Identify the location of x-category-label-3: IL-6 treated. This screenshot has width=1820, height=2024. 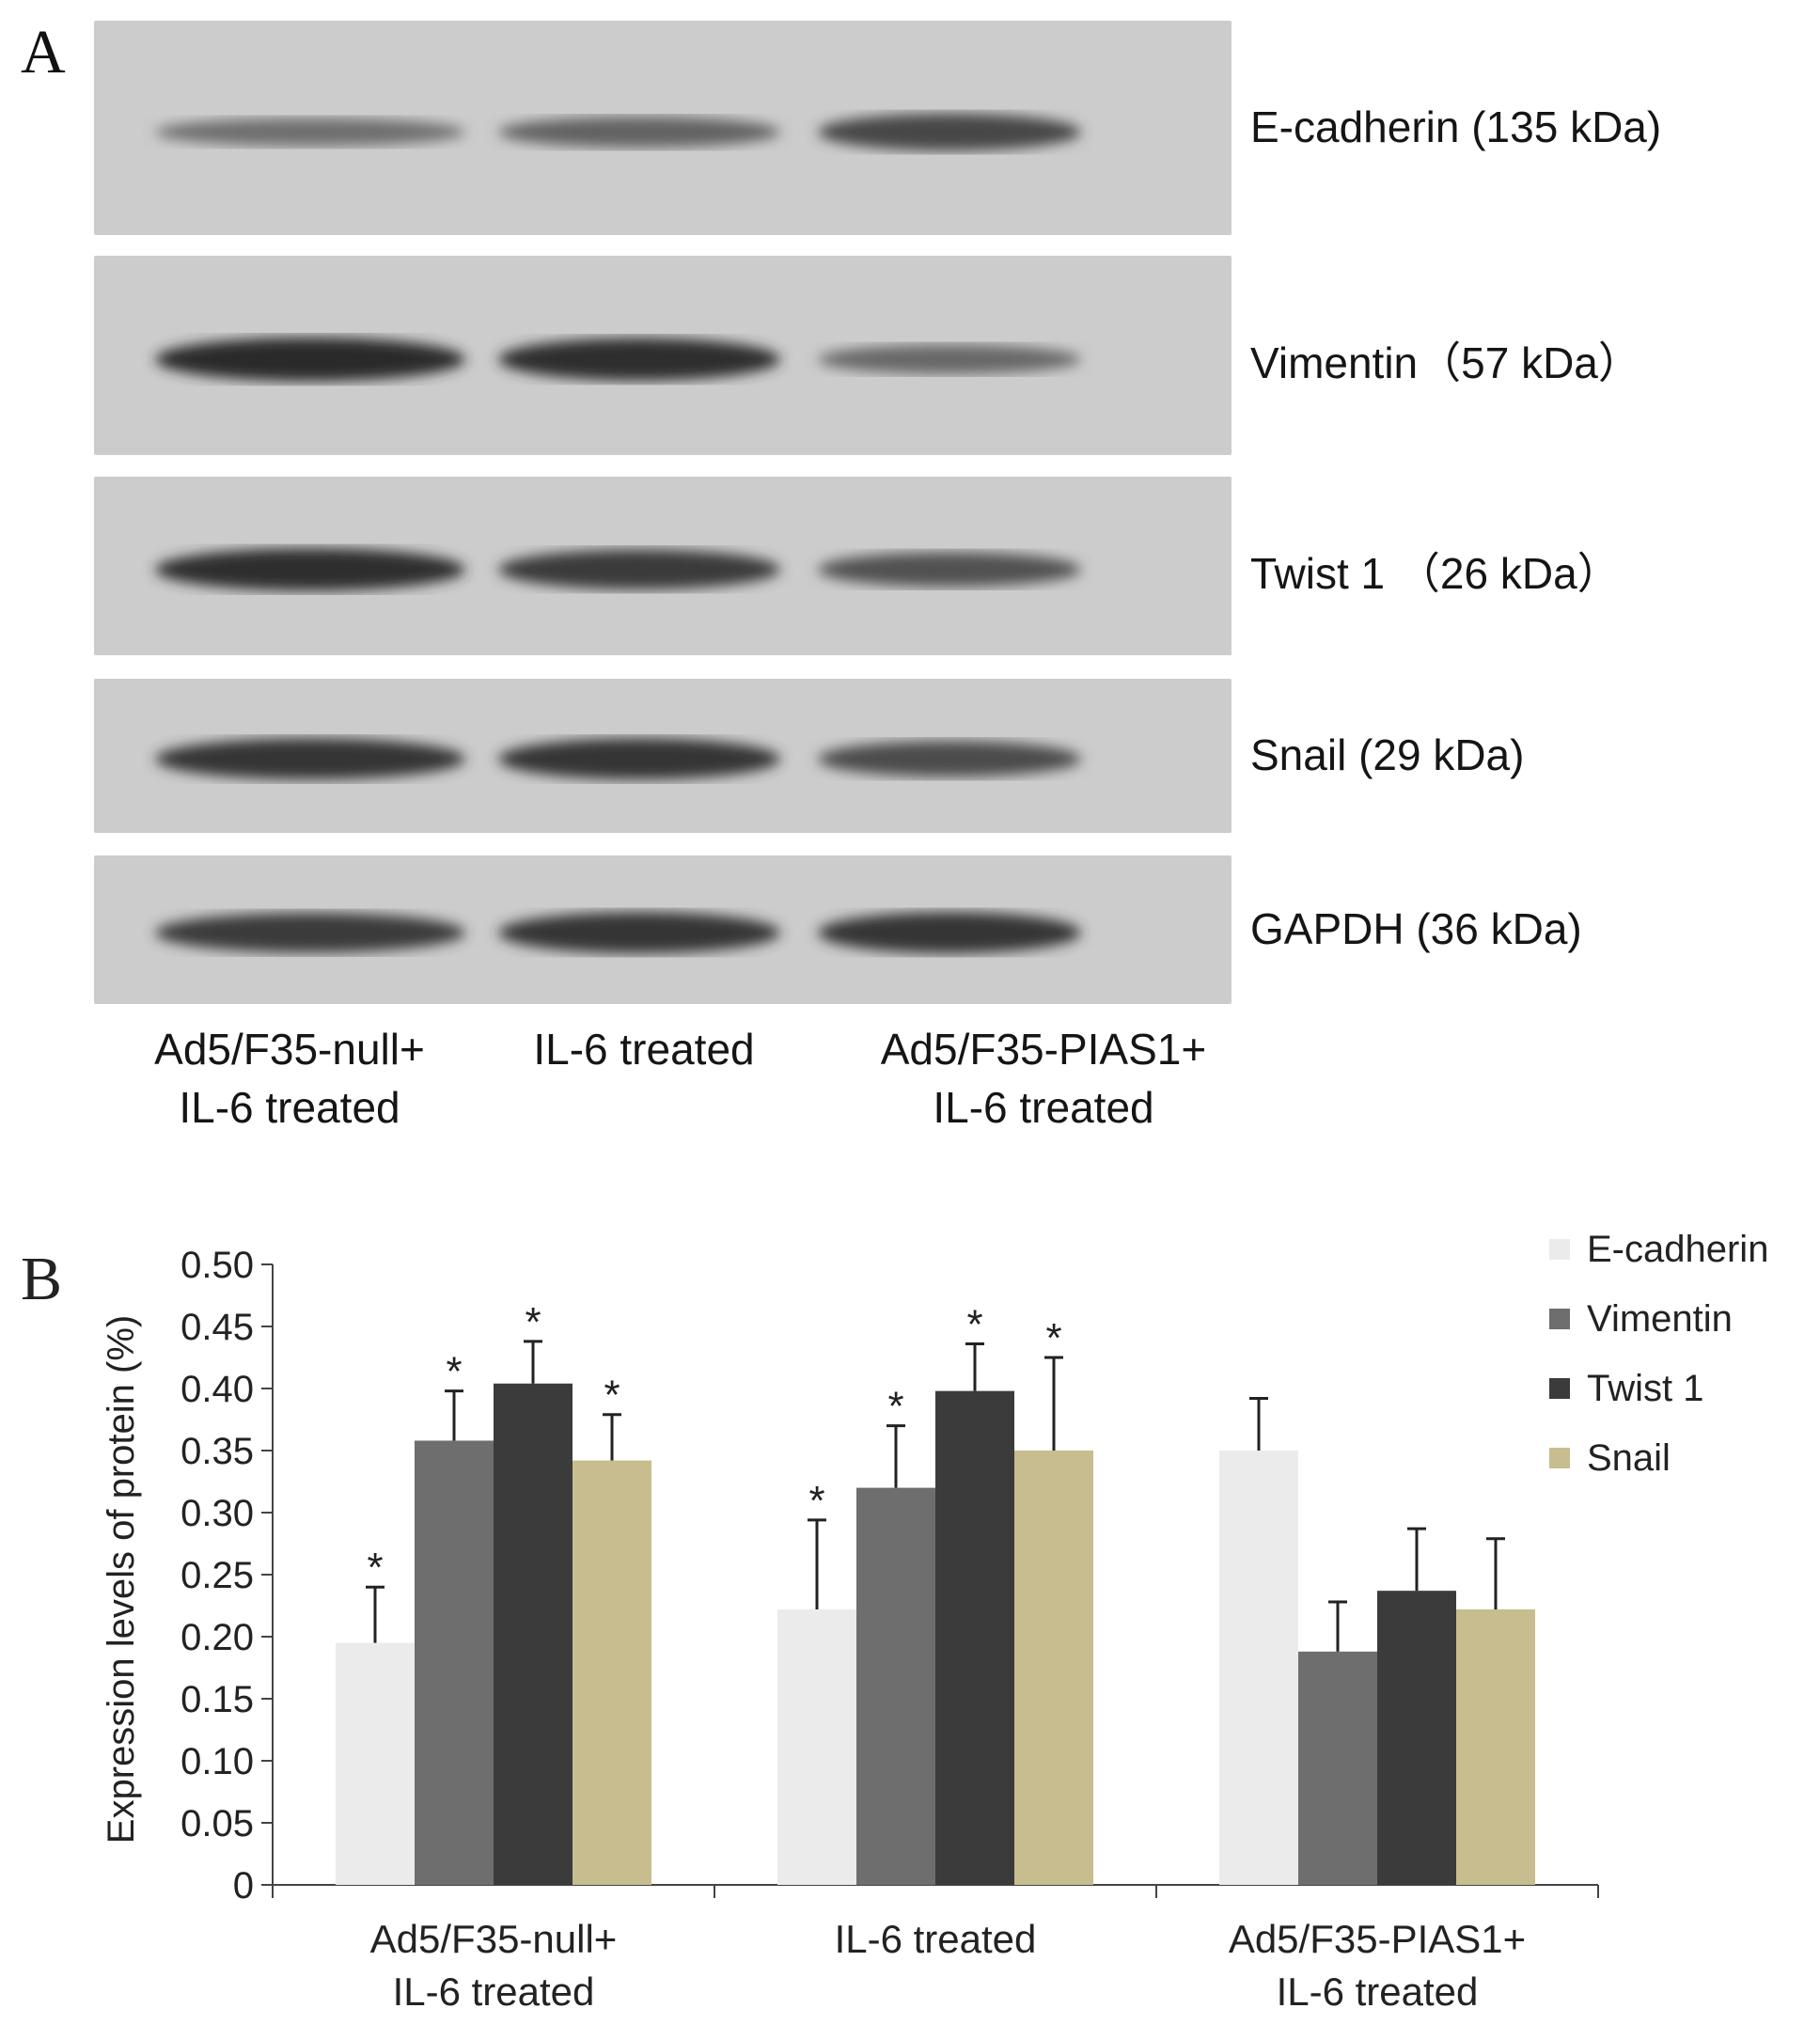
(1378, 1991).